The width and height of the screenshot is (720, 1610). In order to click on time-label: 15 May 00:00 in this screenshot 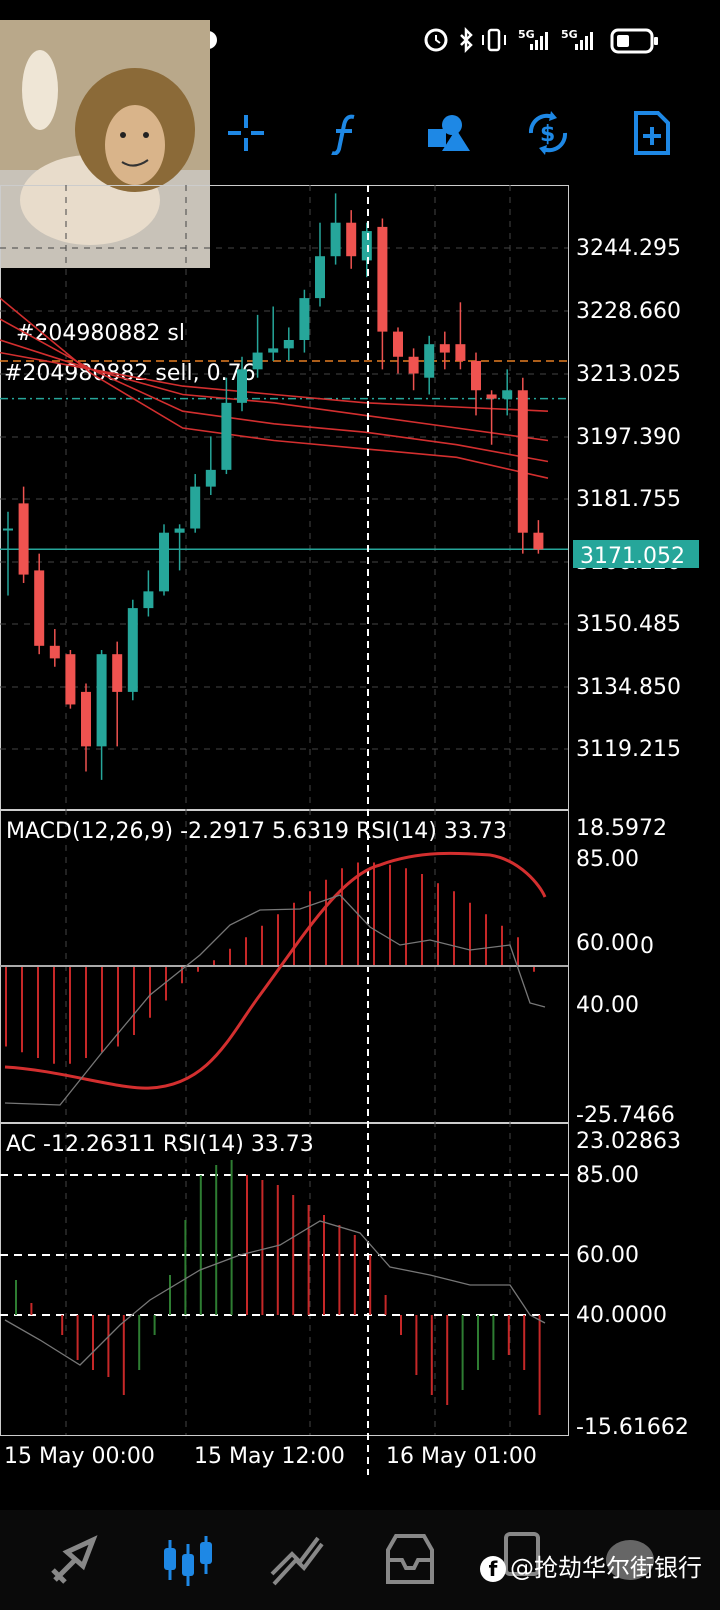, I will do `click(79, 1456)`.